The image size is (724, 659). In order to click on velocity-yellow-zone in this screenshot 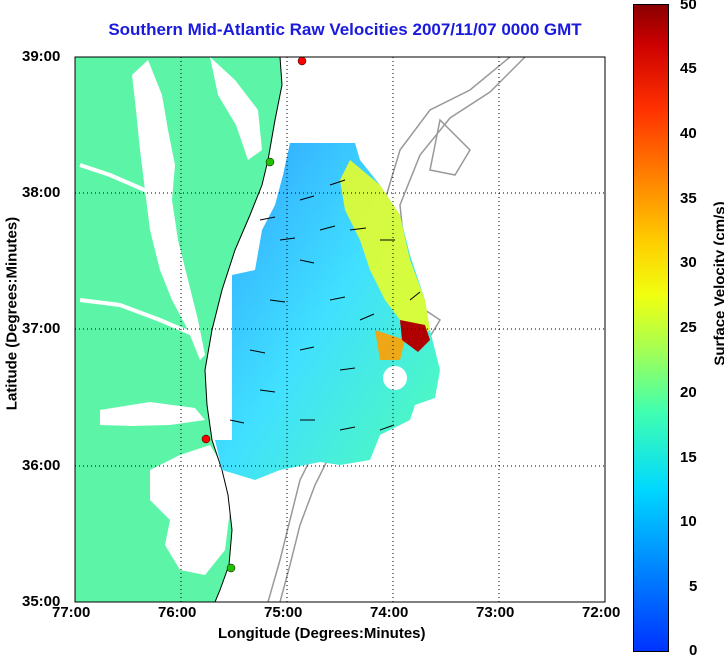, I will do `click(385, 250)`.